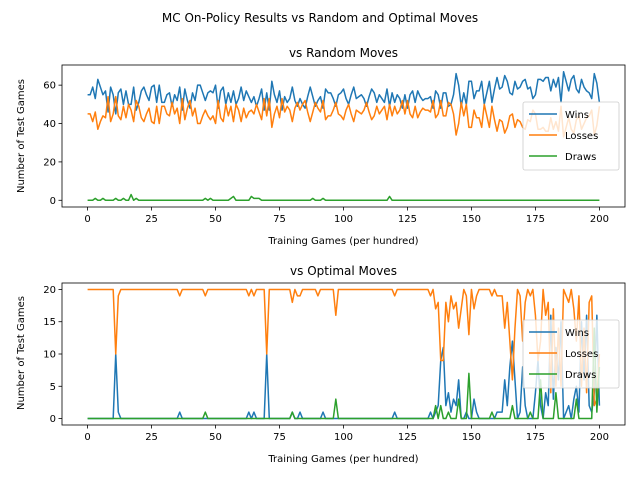 The height and width of the screenshot is (480, 640). I want to click on y-tick-label: 60, so click(49, 86).